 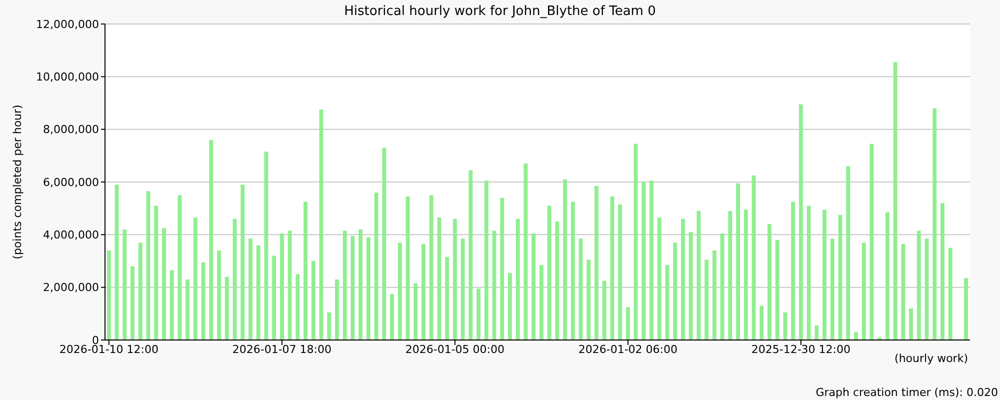 What do you see at coordinates (67, 77) in the screenshot?
I see `y-tick-label: 10,000,000` at bounding box center [67, 77].